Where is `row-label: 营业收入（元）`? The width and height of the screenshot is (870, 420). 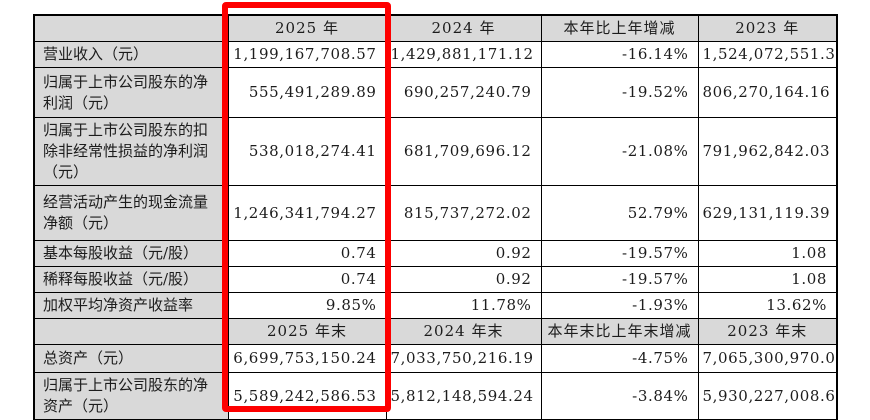
row-label: 营业收入（元） is located at coordinates (131, 54).